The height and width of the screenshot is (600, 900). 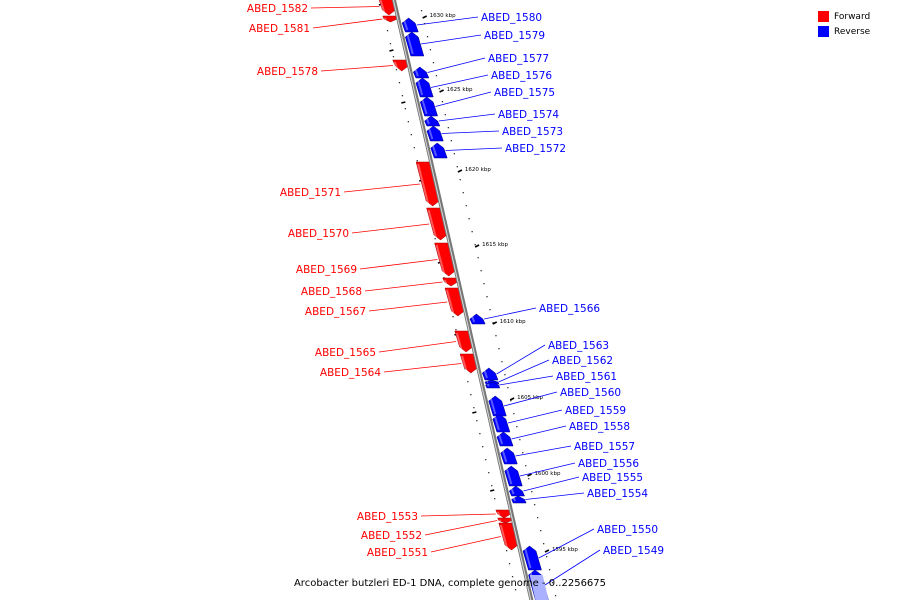 What do you see at coordinates (539, 587) in the screenshot?
I see `gene-block-partial` at bounding box center [539, 587].